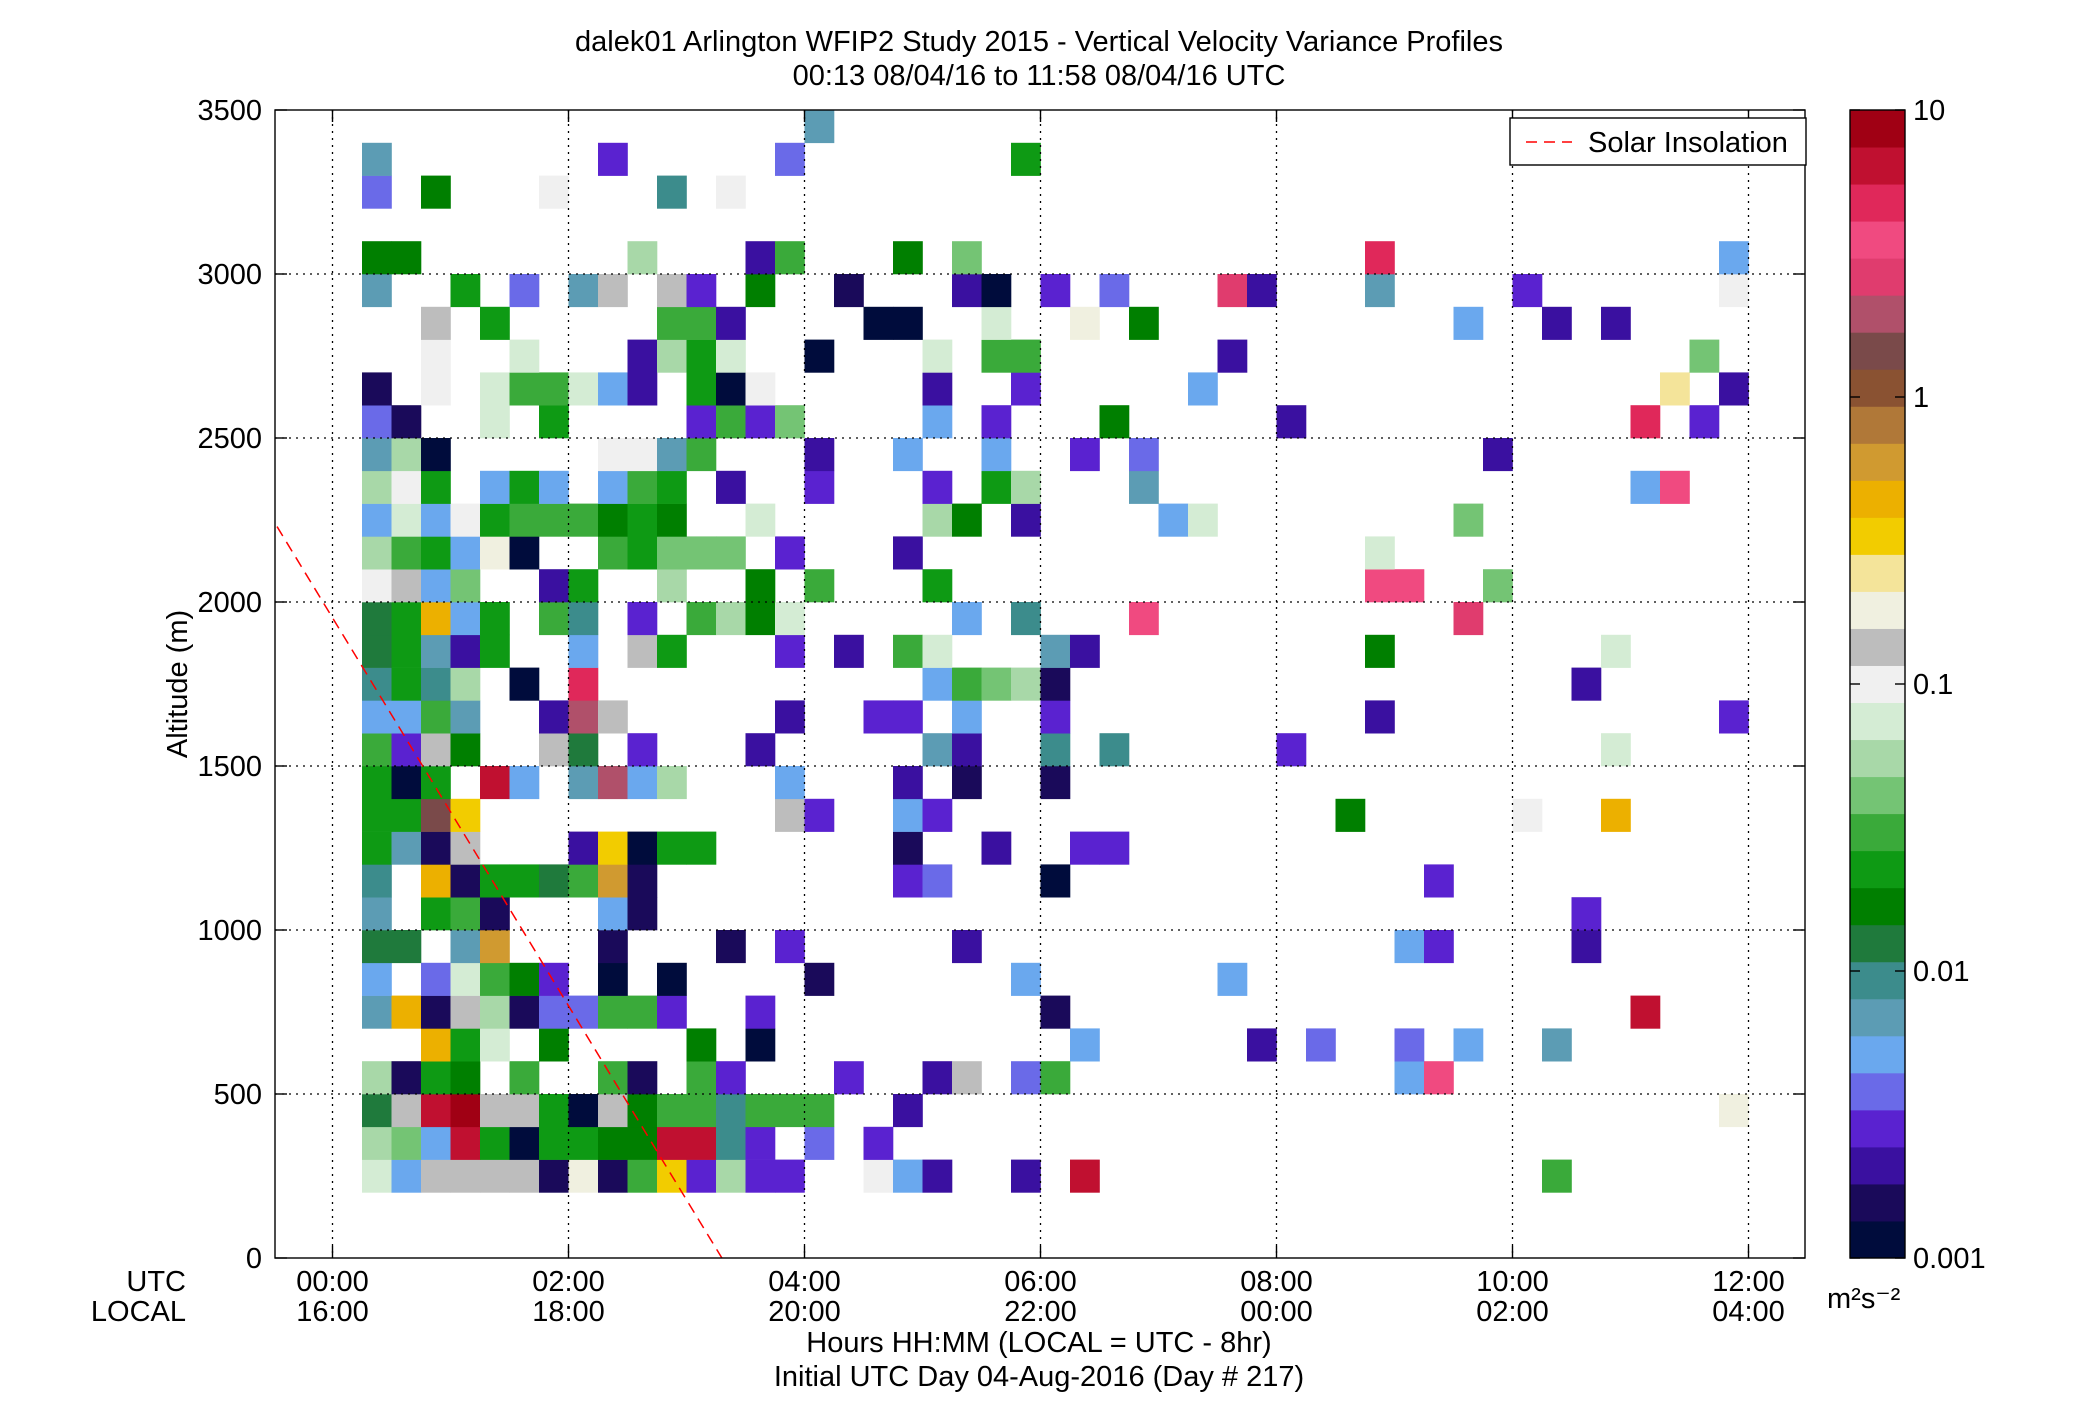 The width and height of the screenshot is (2098, 1425). Describe the element at coordinates (568, 1312) in the screenshot. I see `x-tick-label-local: 18:00` at that location.